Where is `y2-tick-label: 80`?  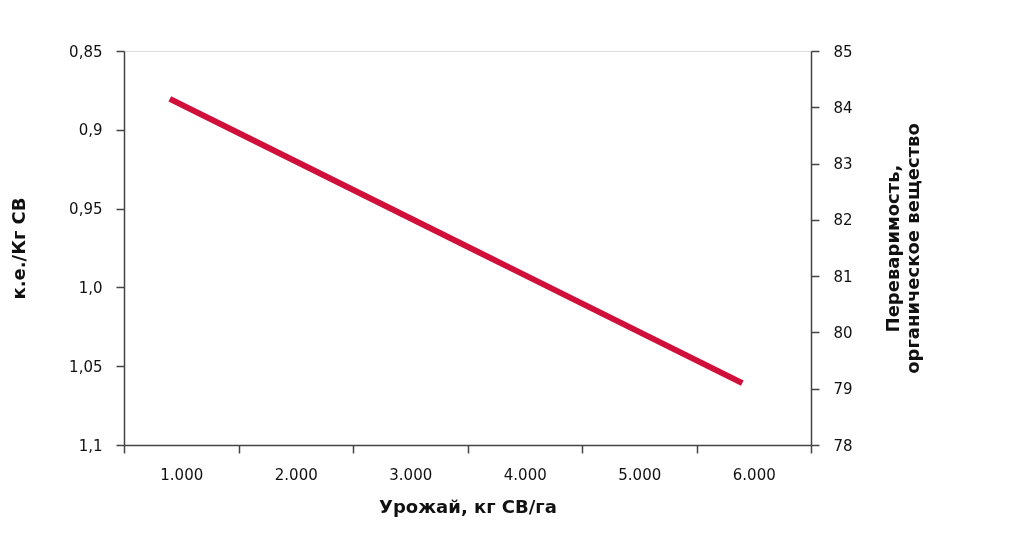 y2-tick-label: 80 is located at coordinates (843, 332).